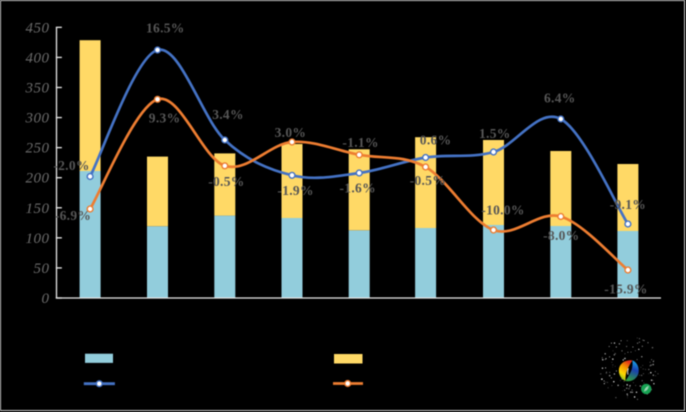 This screenshot has width=686, height=412. What do you see at coordinates (502, 210) in the screenshot?
I see `svg-text: -10.0%` at bounding box center [502, 210].